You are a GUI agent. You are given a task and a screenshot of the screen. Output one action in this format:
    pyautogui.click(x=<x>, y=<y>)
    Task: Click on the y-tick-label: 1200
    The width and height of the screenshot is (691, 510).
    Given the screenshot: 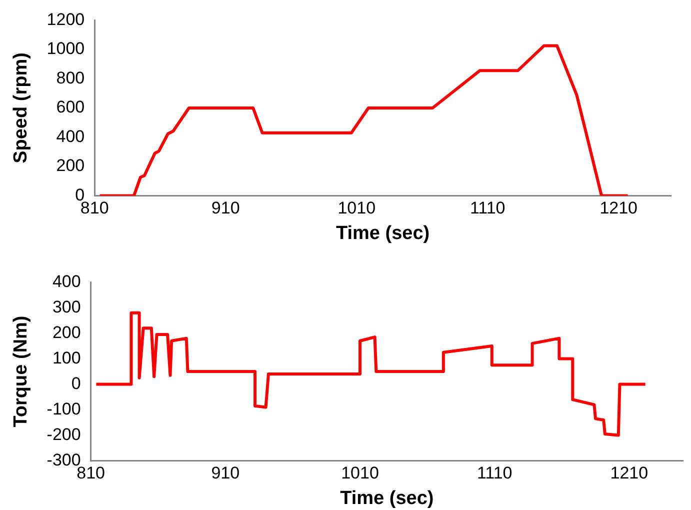 What is the action you would take?
    pyautogui.click(x=65, y=19)
    